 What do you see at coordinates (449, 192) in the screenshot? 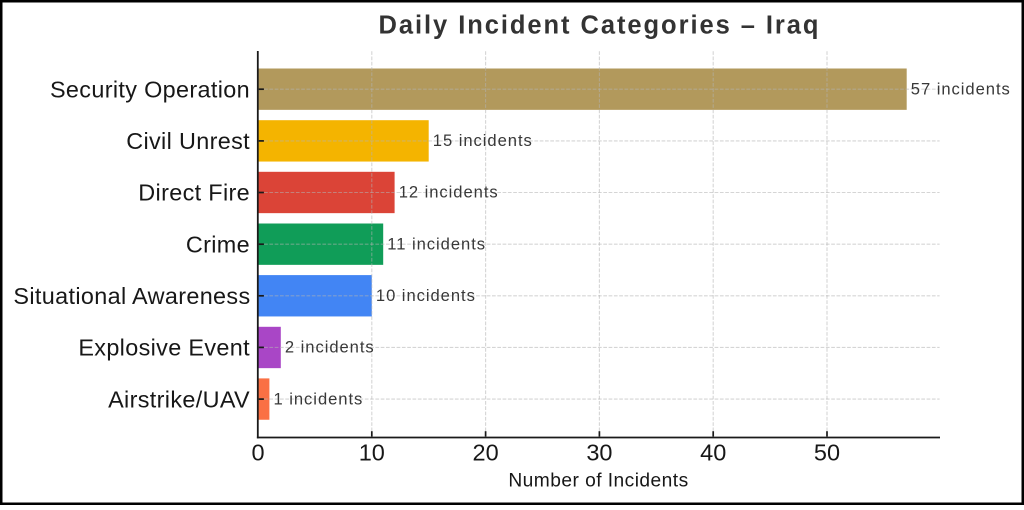
I see `svg-text: 12 incidents` at bounding box center [449, 192].